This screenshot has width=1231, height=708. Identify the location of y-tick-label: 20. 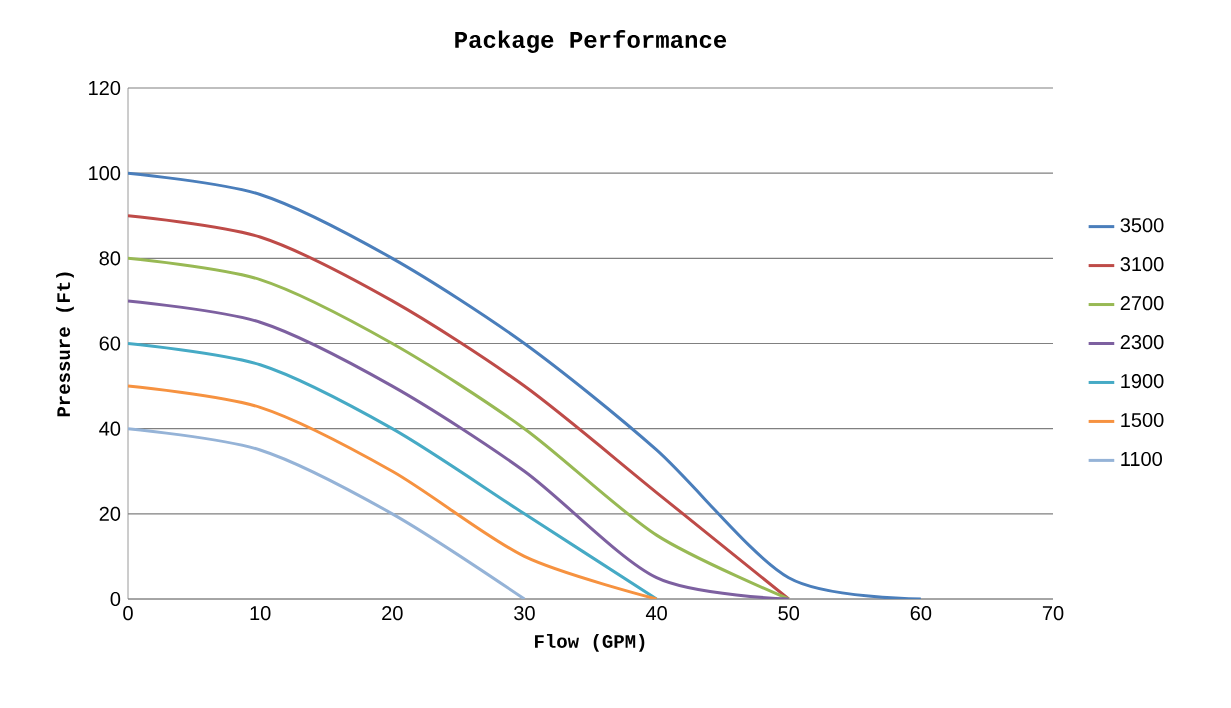
(110, 513).